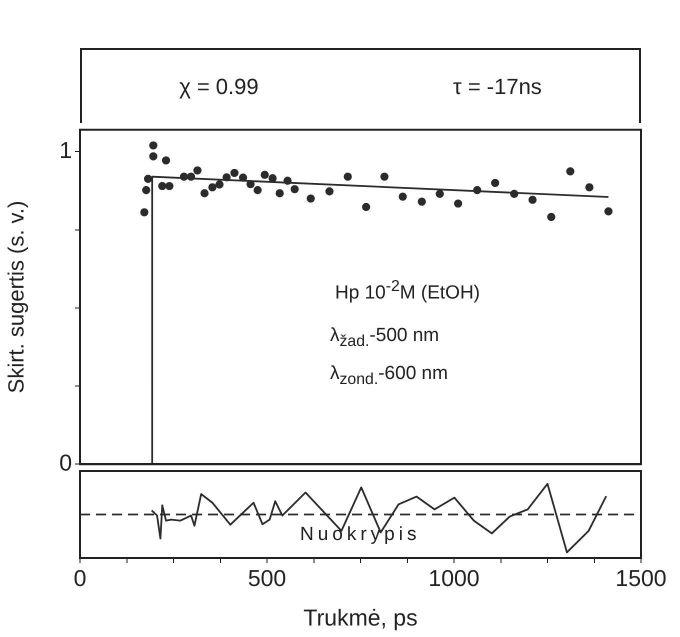  I want to click on y-axis-title: Skirt. sugertis (s. v.), so click(15, 297).